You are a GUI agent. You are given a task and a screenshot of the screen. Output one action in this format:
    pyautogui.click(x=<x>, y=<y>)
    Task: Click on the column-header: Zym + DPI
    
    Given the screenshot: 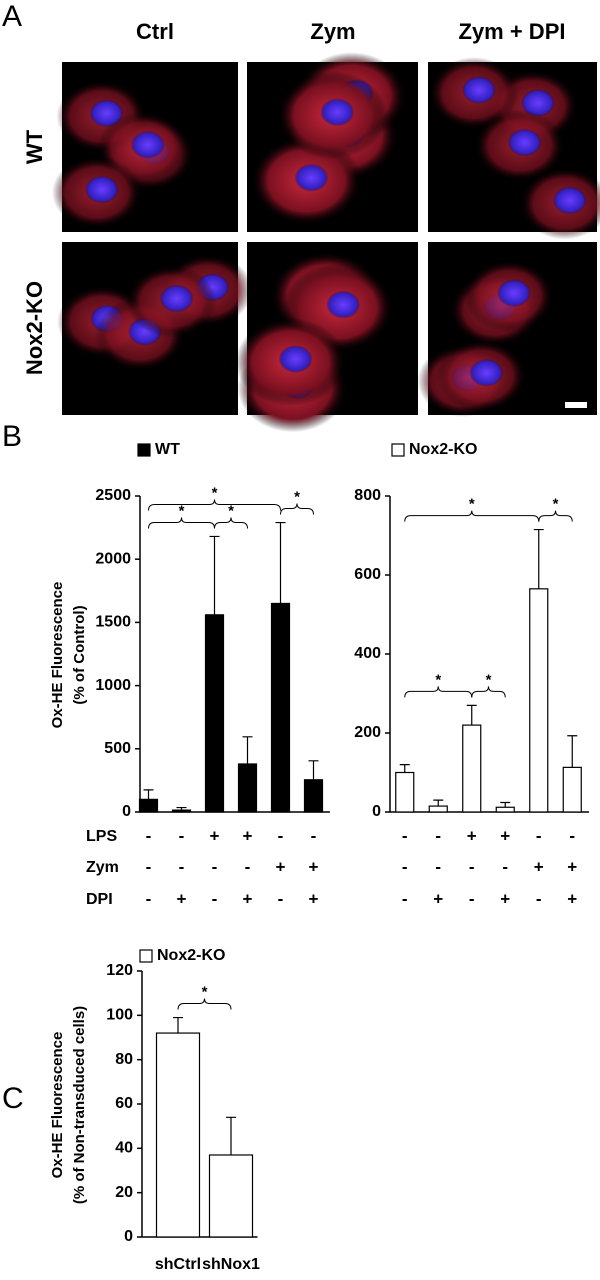 What is the action you would take?
    pyautogui.click(x=512, y=31)
    